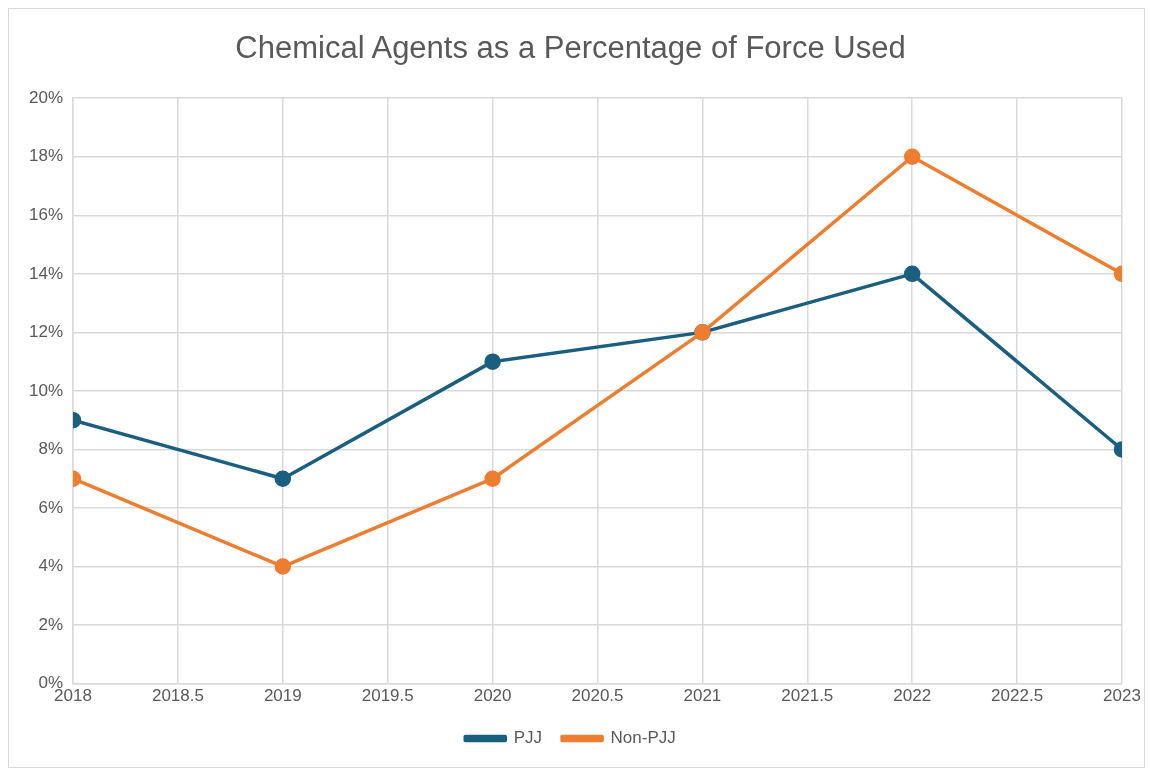 This screenshot has height=778, width=1153. I want to click on x-tick-label: 2020.5, so click(597, 696).